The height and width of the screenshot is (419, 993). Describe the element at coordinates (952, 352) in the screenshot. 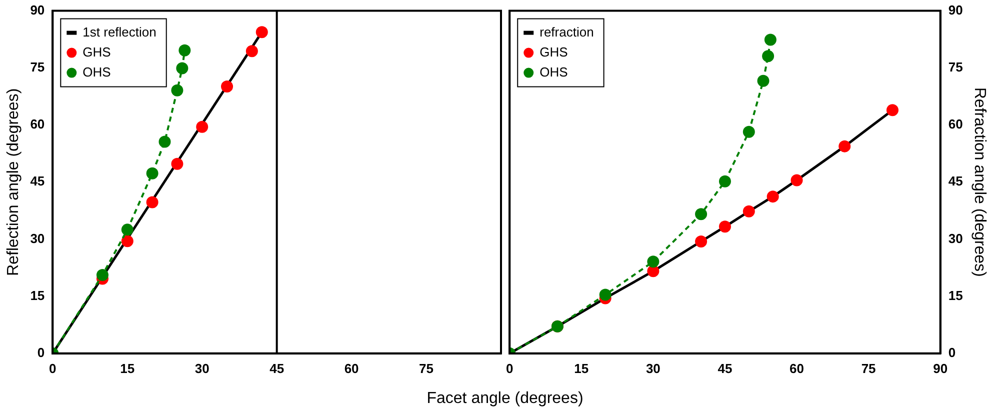

I see `y2-tick-label: 0` at that location.